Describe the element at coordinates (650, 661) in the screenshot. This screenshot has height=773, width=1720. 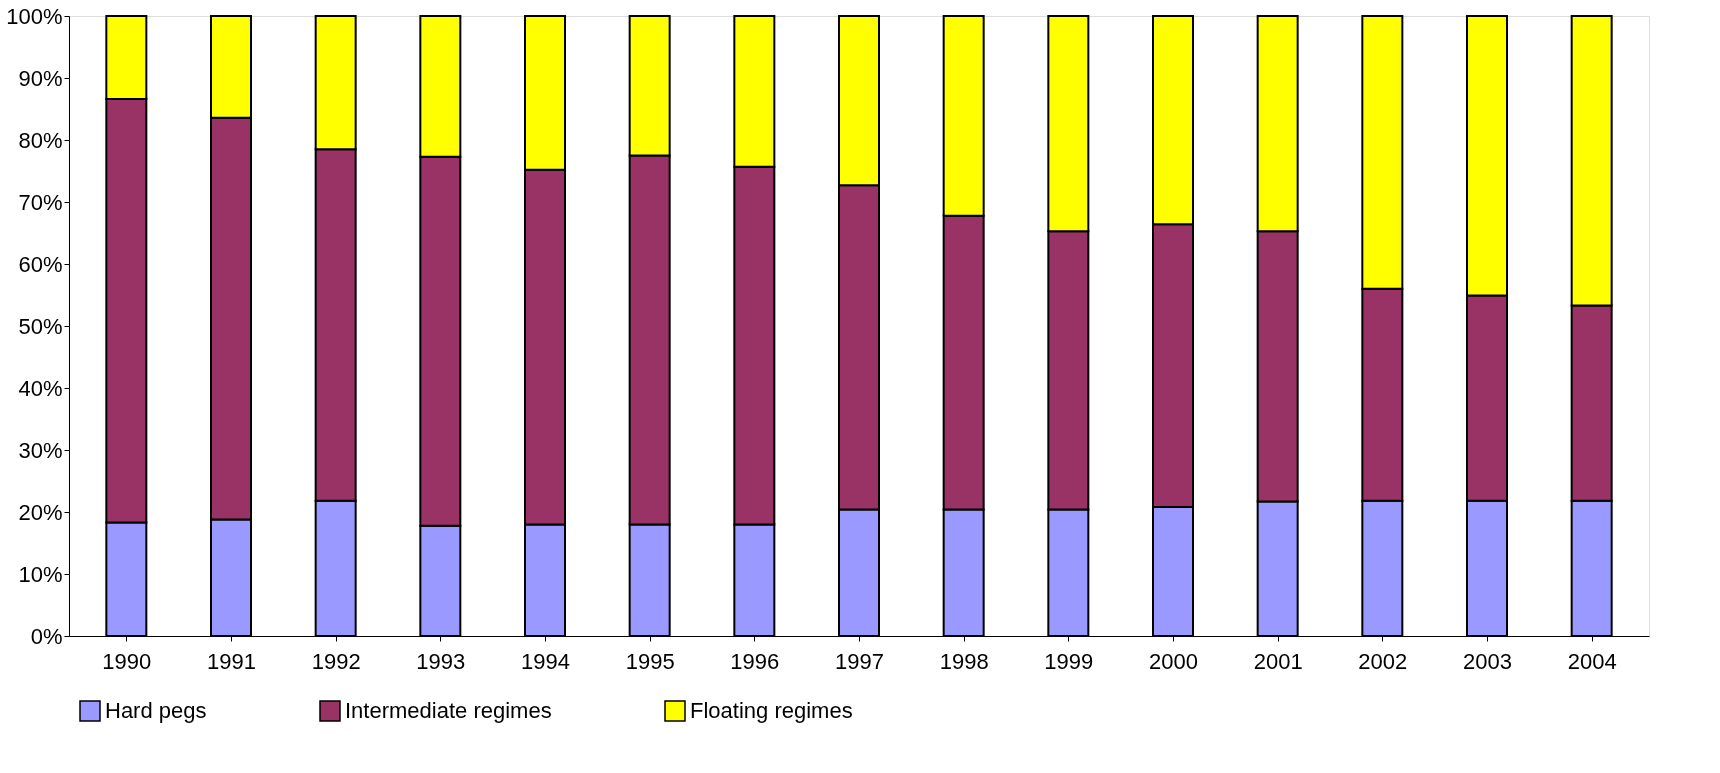
I see `x-tick-label: 1995` at that location.